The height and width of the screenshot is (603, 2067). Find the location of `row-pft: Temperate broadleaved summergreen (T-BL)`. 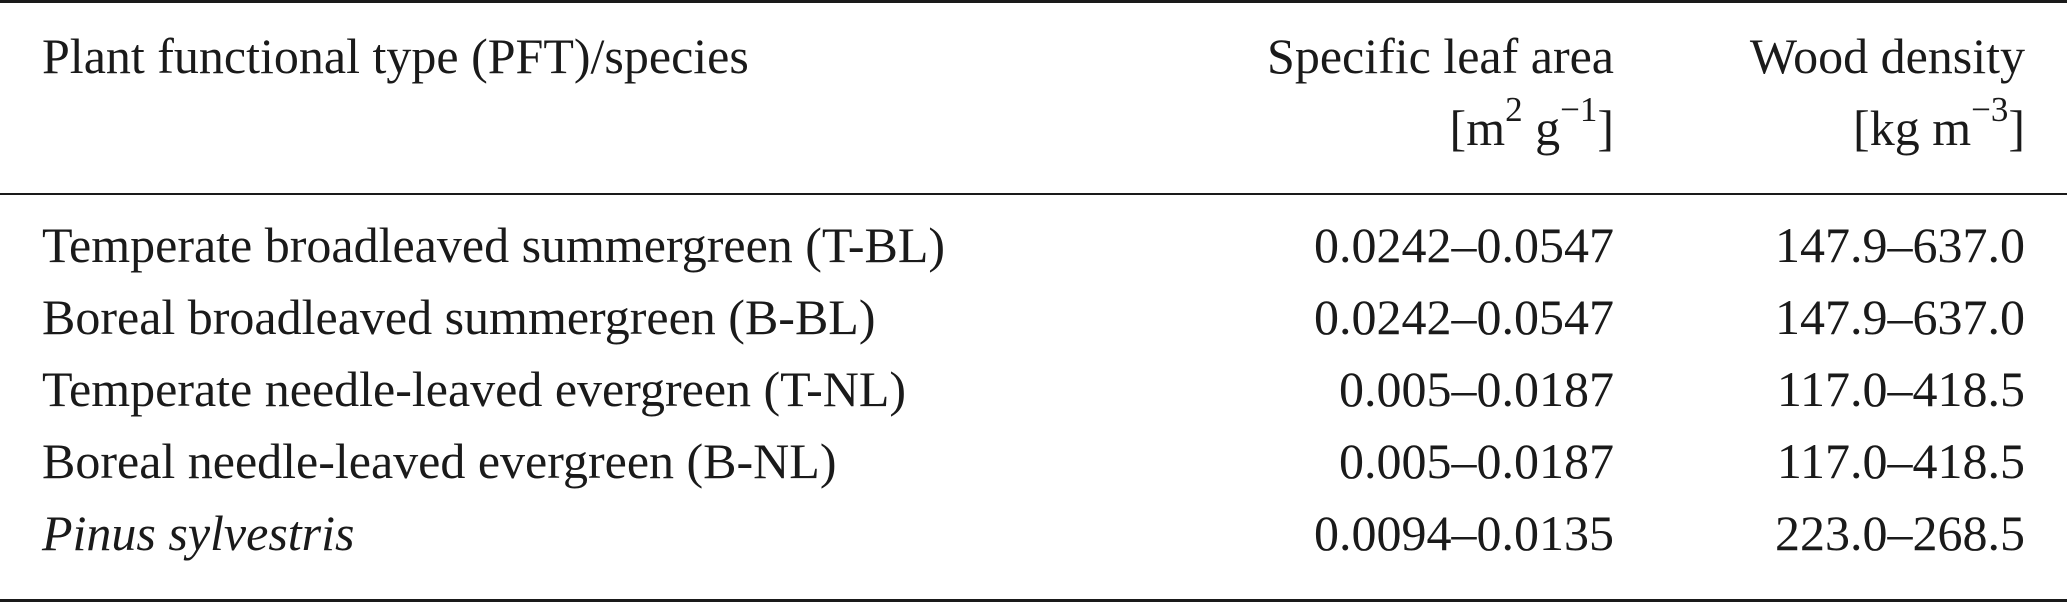

row-pft: Temperate broadleaved summergreen (T-BL) is located at coordinates (494, 245).